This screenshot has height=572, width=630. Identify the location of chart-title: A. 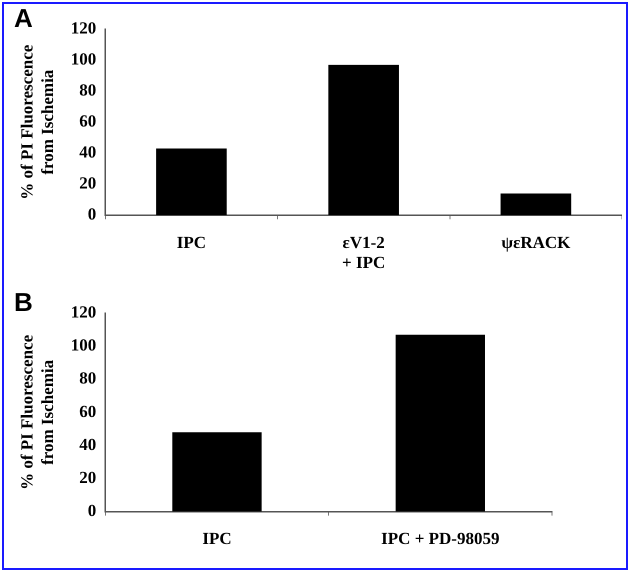
(23, 17).